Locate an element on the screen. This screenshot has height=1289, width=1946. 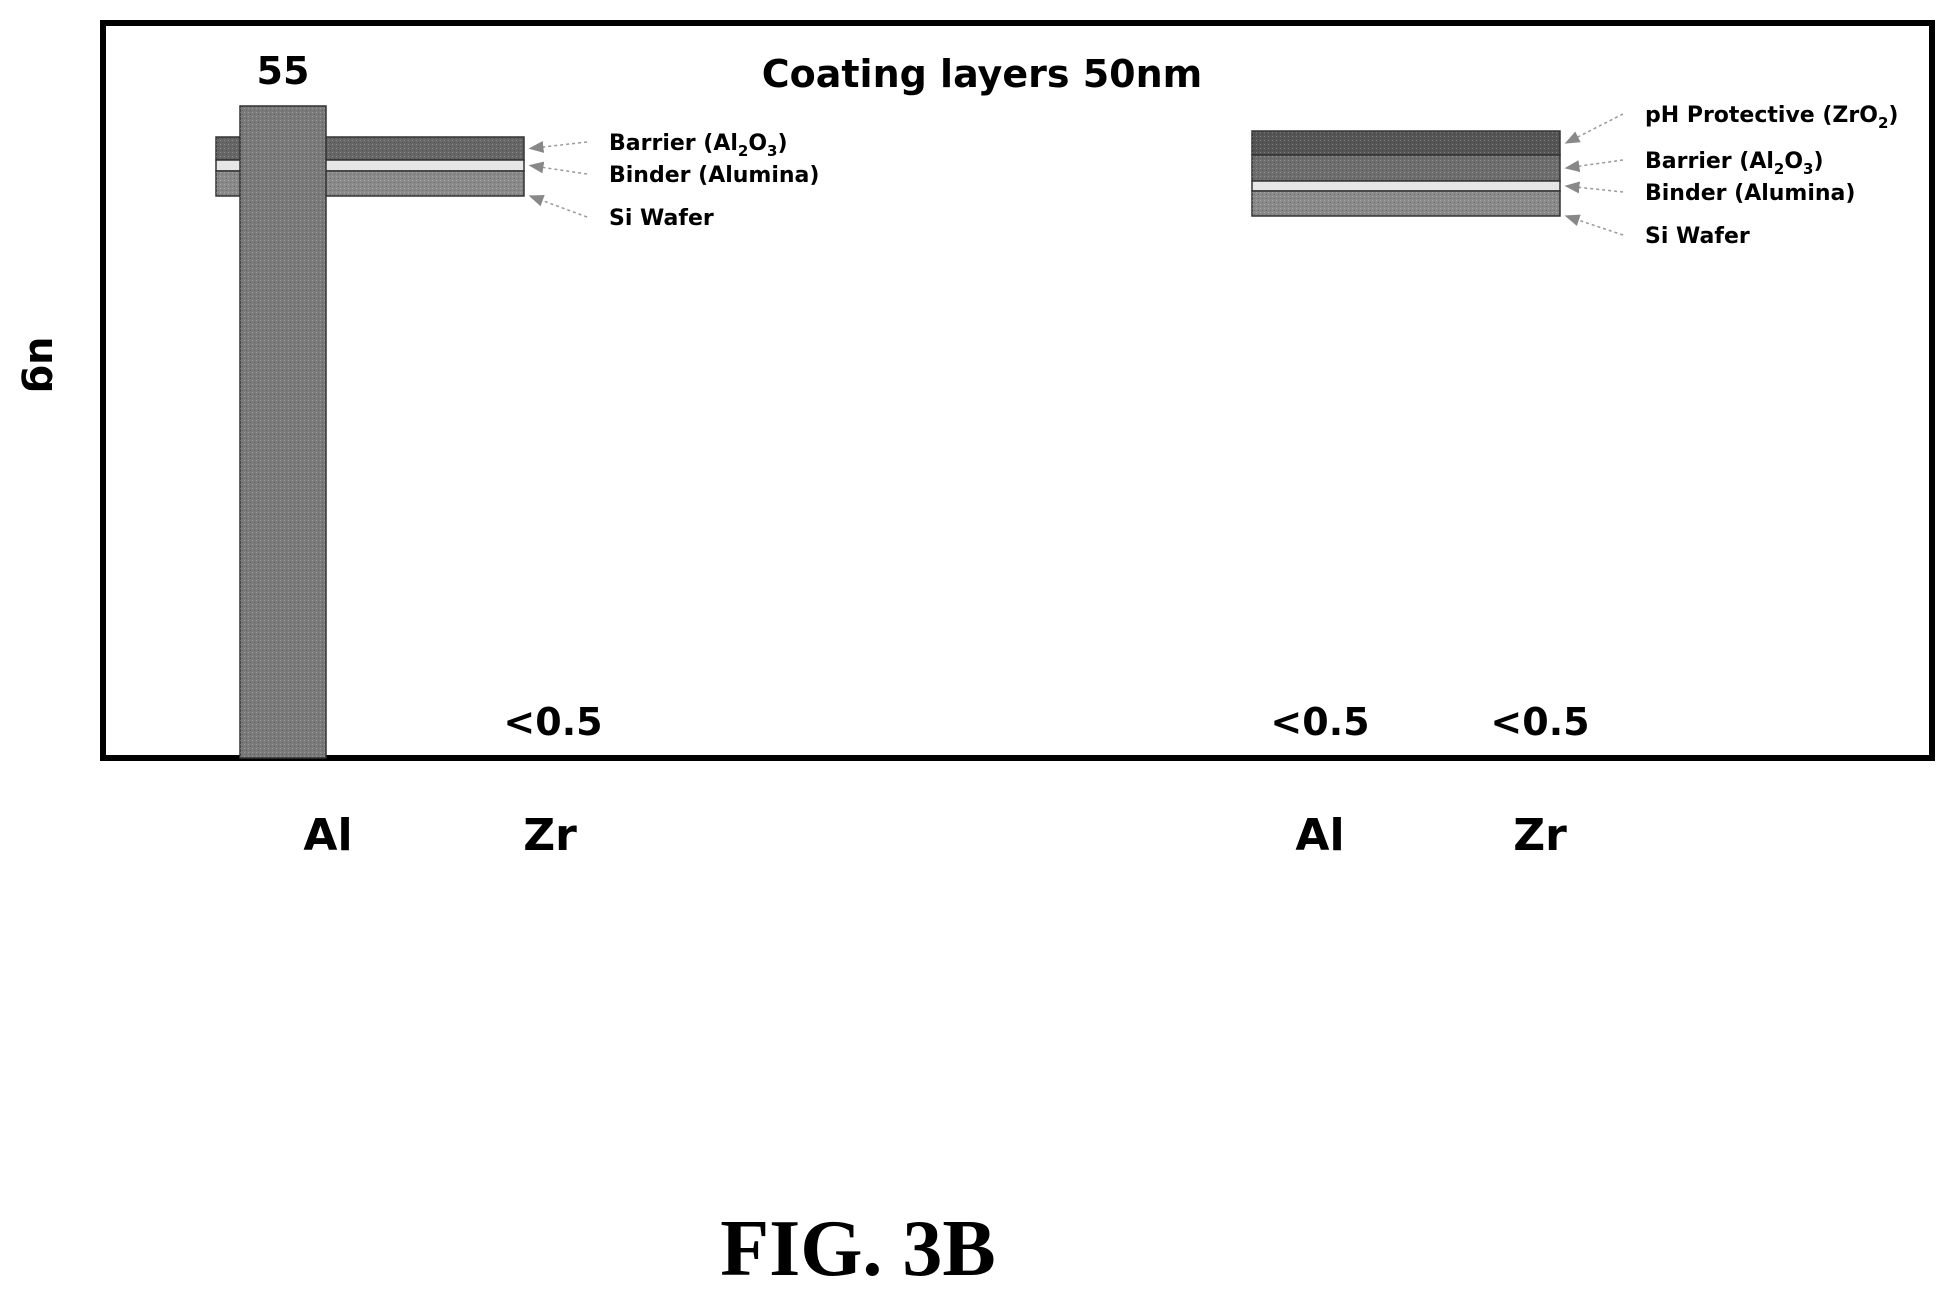
chart-title: Coating layers 50nm is located at coordinates (982, 74).